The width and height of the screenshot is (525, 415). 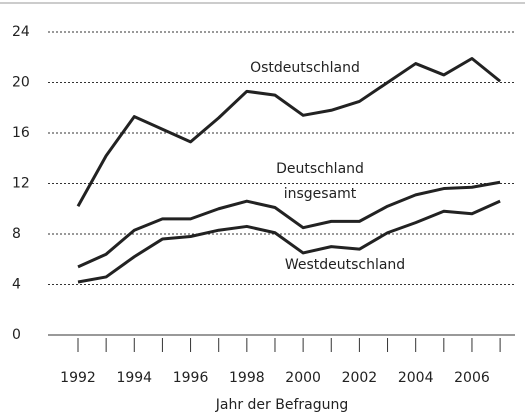 I want to click on annotation: Westdeutschland, so click(x=345, y=265).